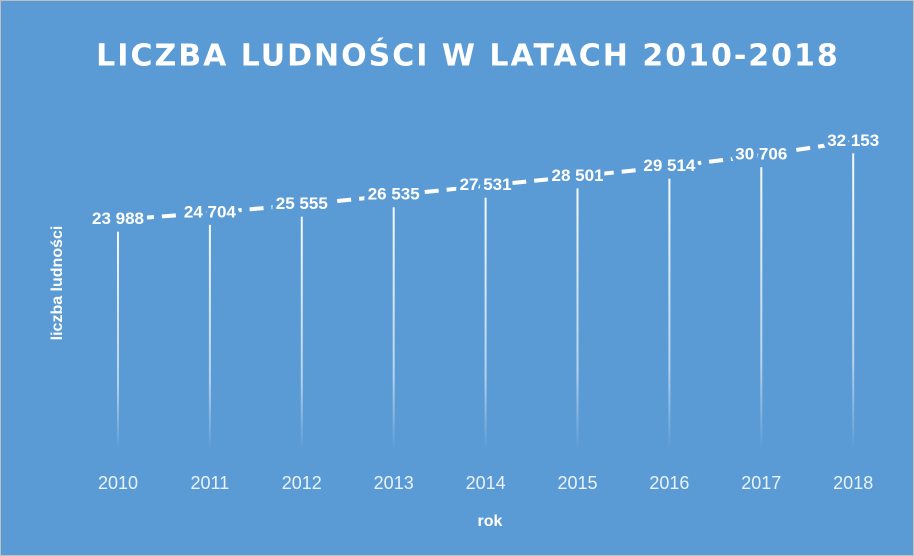 The height and width of the screenshot is (556, 914). Describe the element at coordinates (468, 55) in the screenshot. I see `chart-title: LICZBA LUDNOŚCI W LATACH 2010-2018` at that location.